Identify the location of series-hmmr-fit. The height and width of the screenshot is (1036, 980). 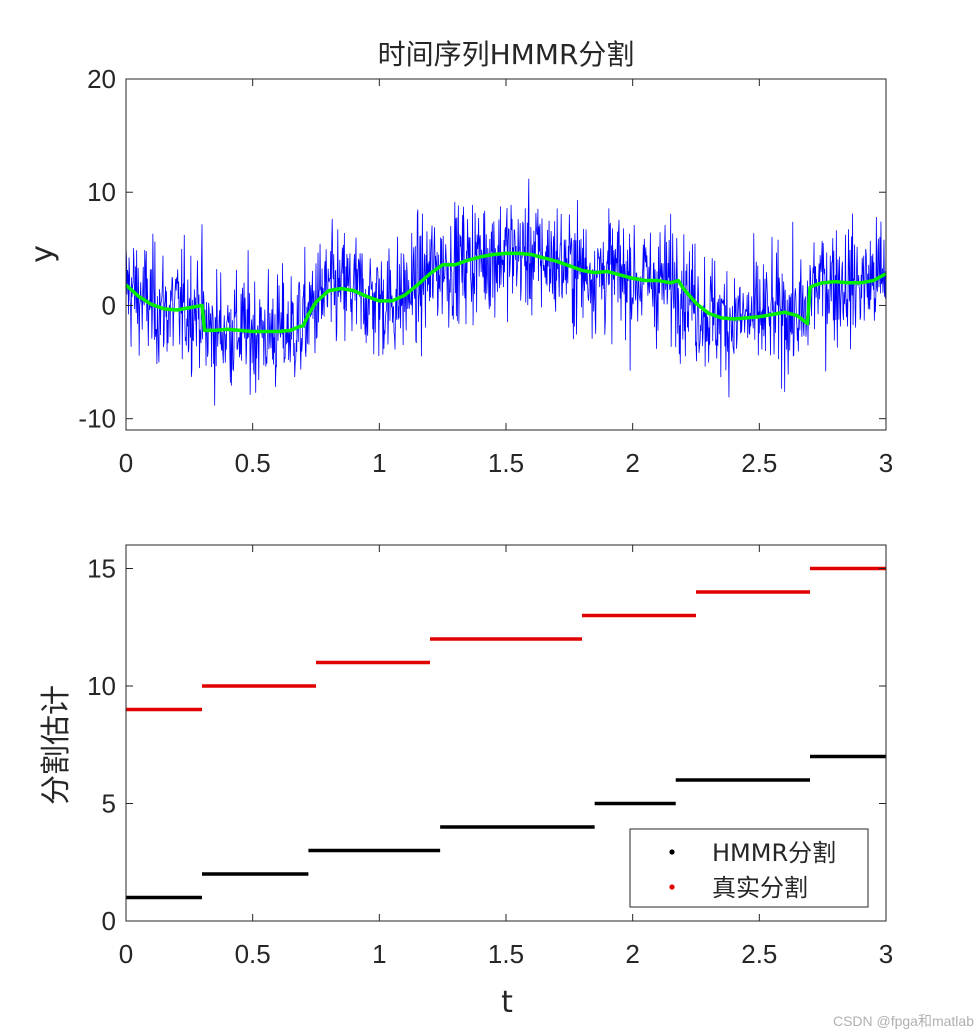
(505, 292).